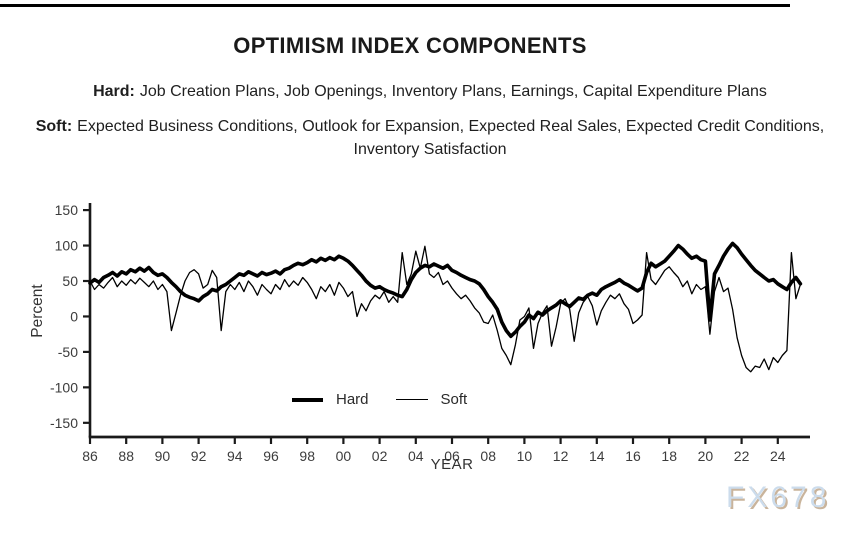 This screenshot has height=540, width=860. Describe the element at coordinates (271, 456) in the screenshot. I see `x-tick-label: 96` at that location.